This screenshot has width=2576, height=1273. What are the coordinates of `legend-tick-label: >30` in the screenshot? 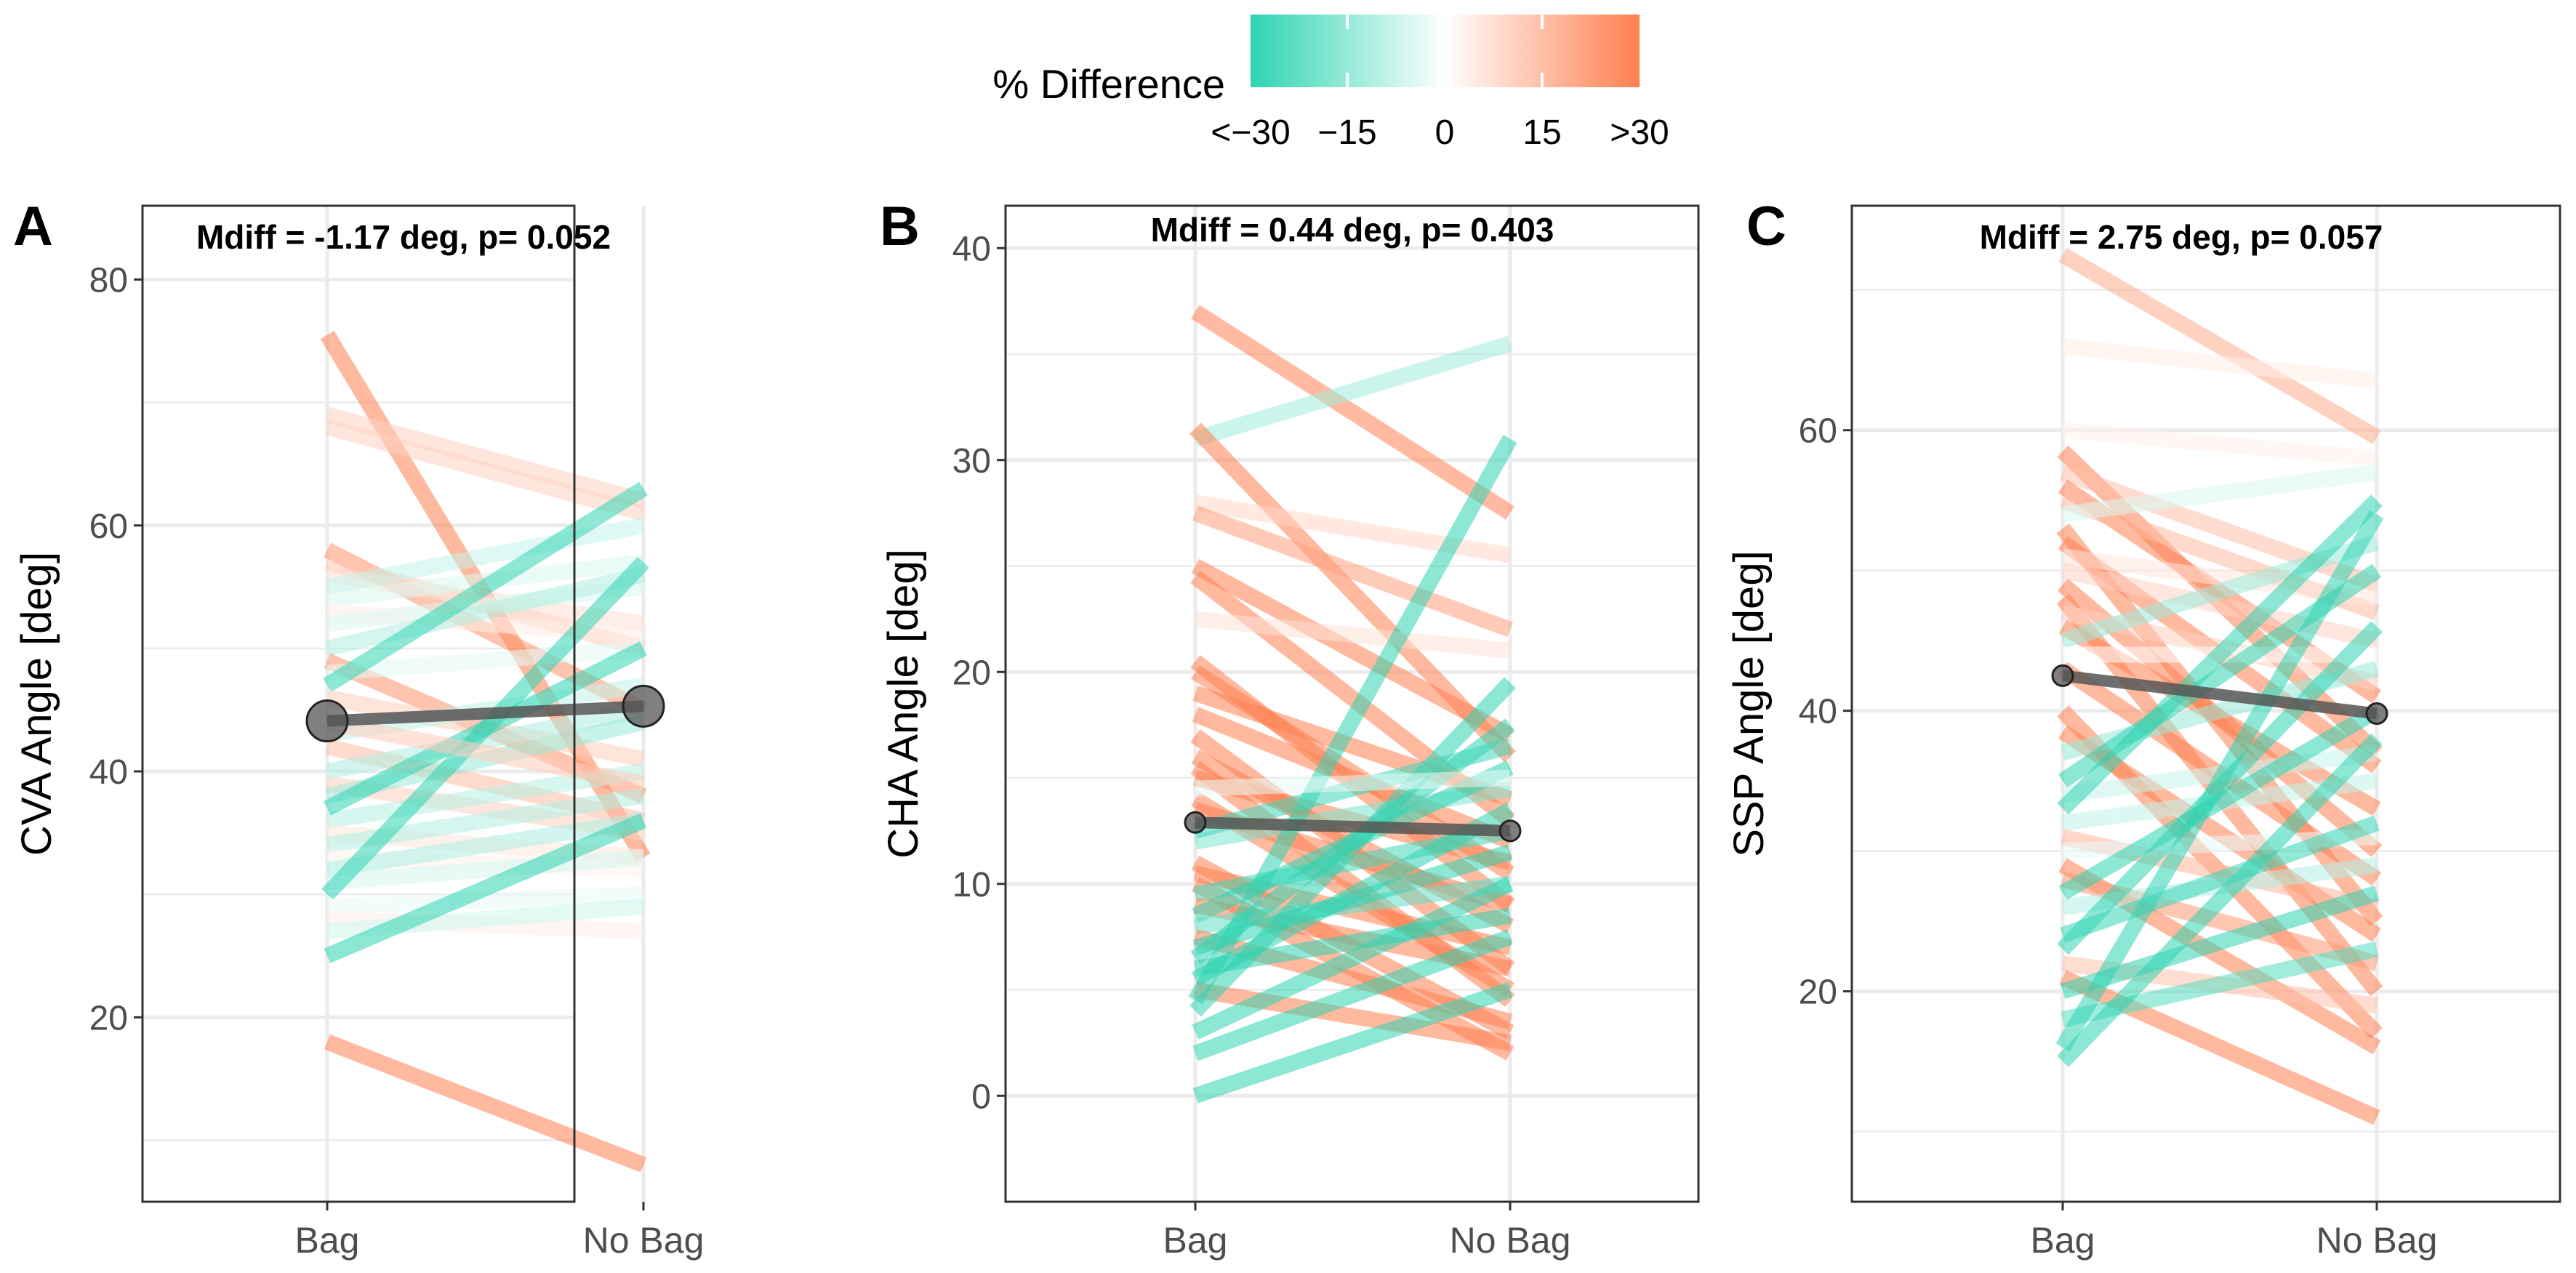 It's located at (1639, 132).